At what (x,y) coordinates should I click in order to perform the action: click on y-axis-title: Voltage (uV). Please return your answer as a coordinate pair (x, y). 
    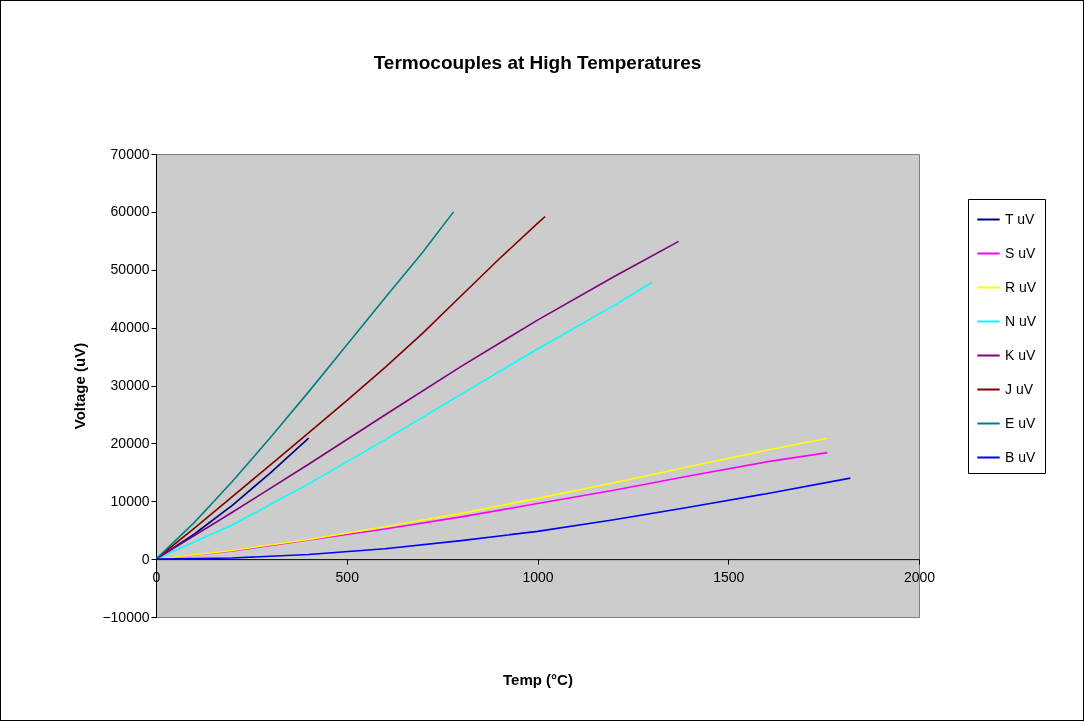
    Looking at the image, I should click on (80, 386).